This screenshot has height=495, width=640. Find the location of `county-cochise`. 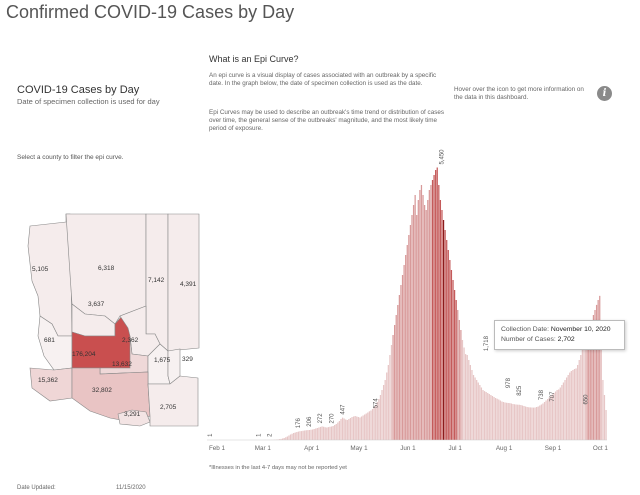

county-cochise is located at coordinates (173, 401).